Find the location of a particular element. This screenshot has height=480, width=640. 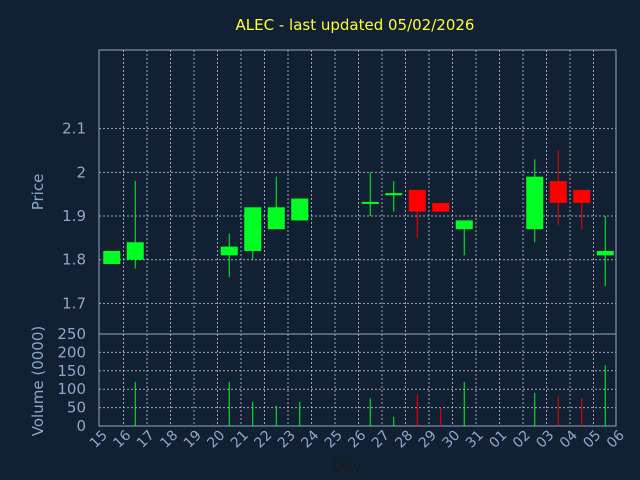

price-tick-label: 2.1 is located at coordinates (74, 129).